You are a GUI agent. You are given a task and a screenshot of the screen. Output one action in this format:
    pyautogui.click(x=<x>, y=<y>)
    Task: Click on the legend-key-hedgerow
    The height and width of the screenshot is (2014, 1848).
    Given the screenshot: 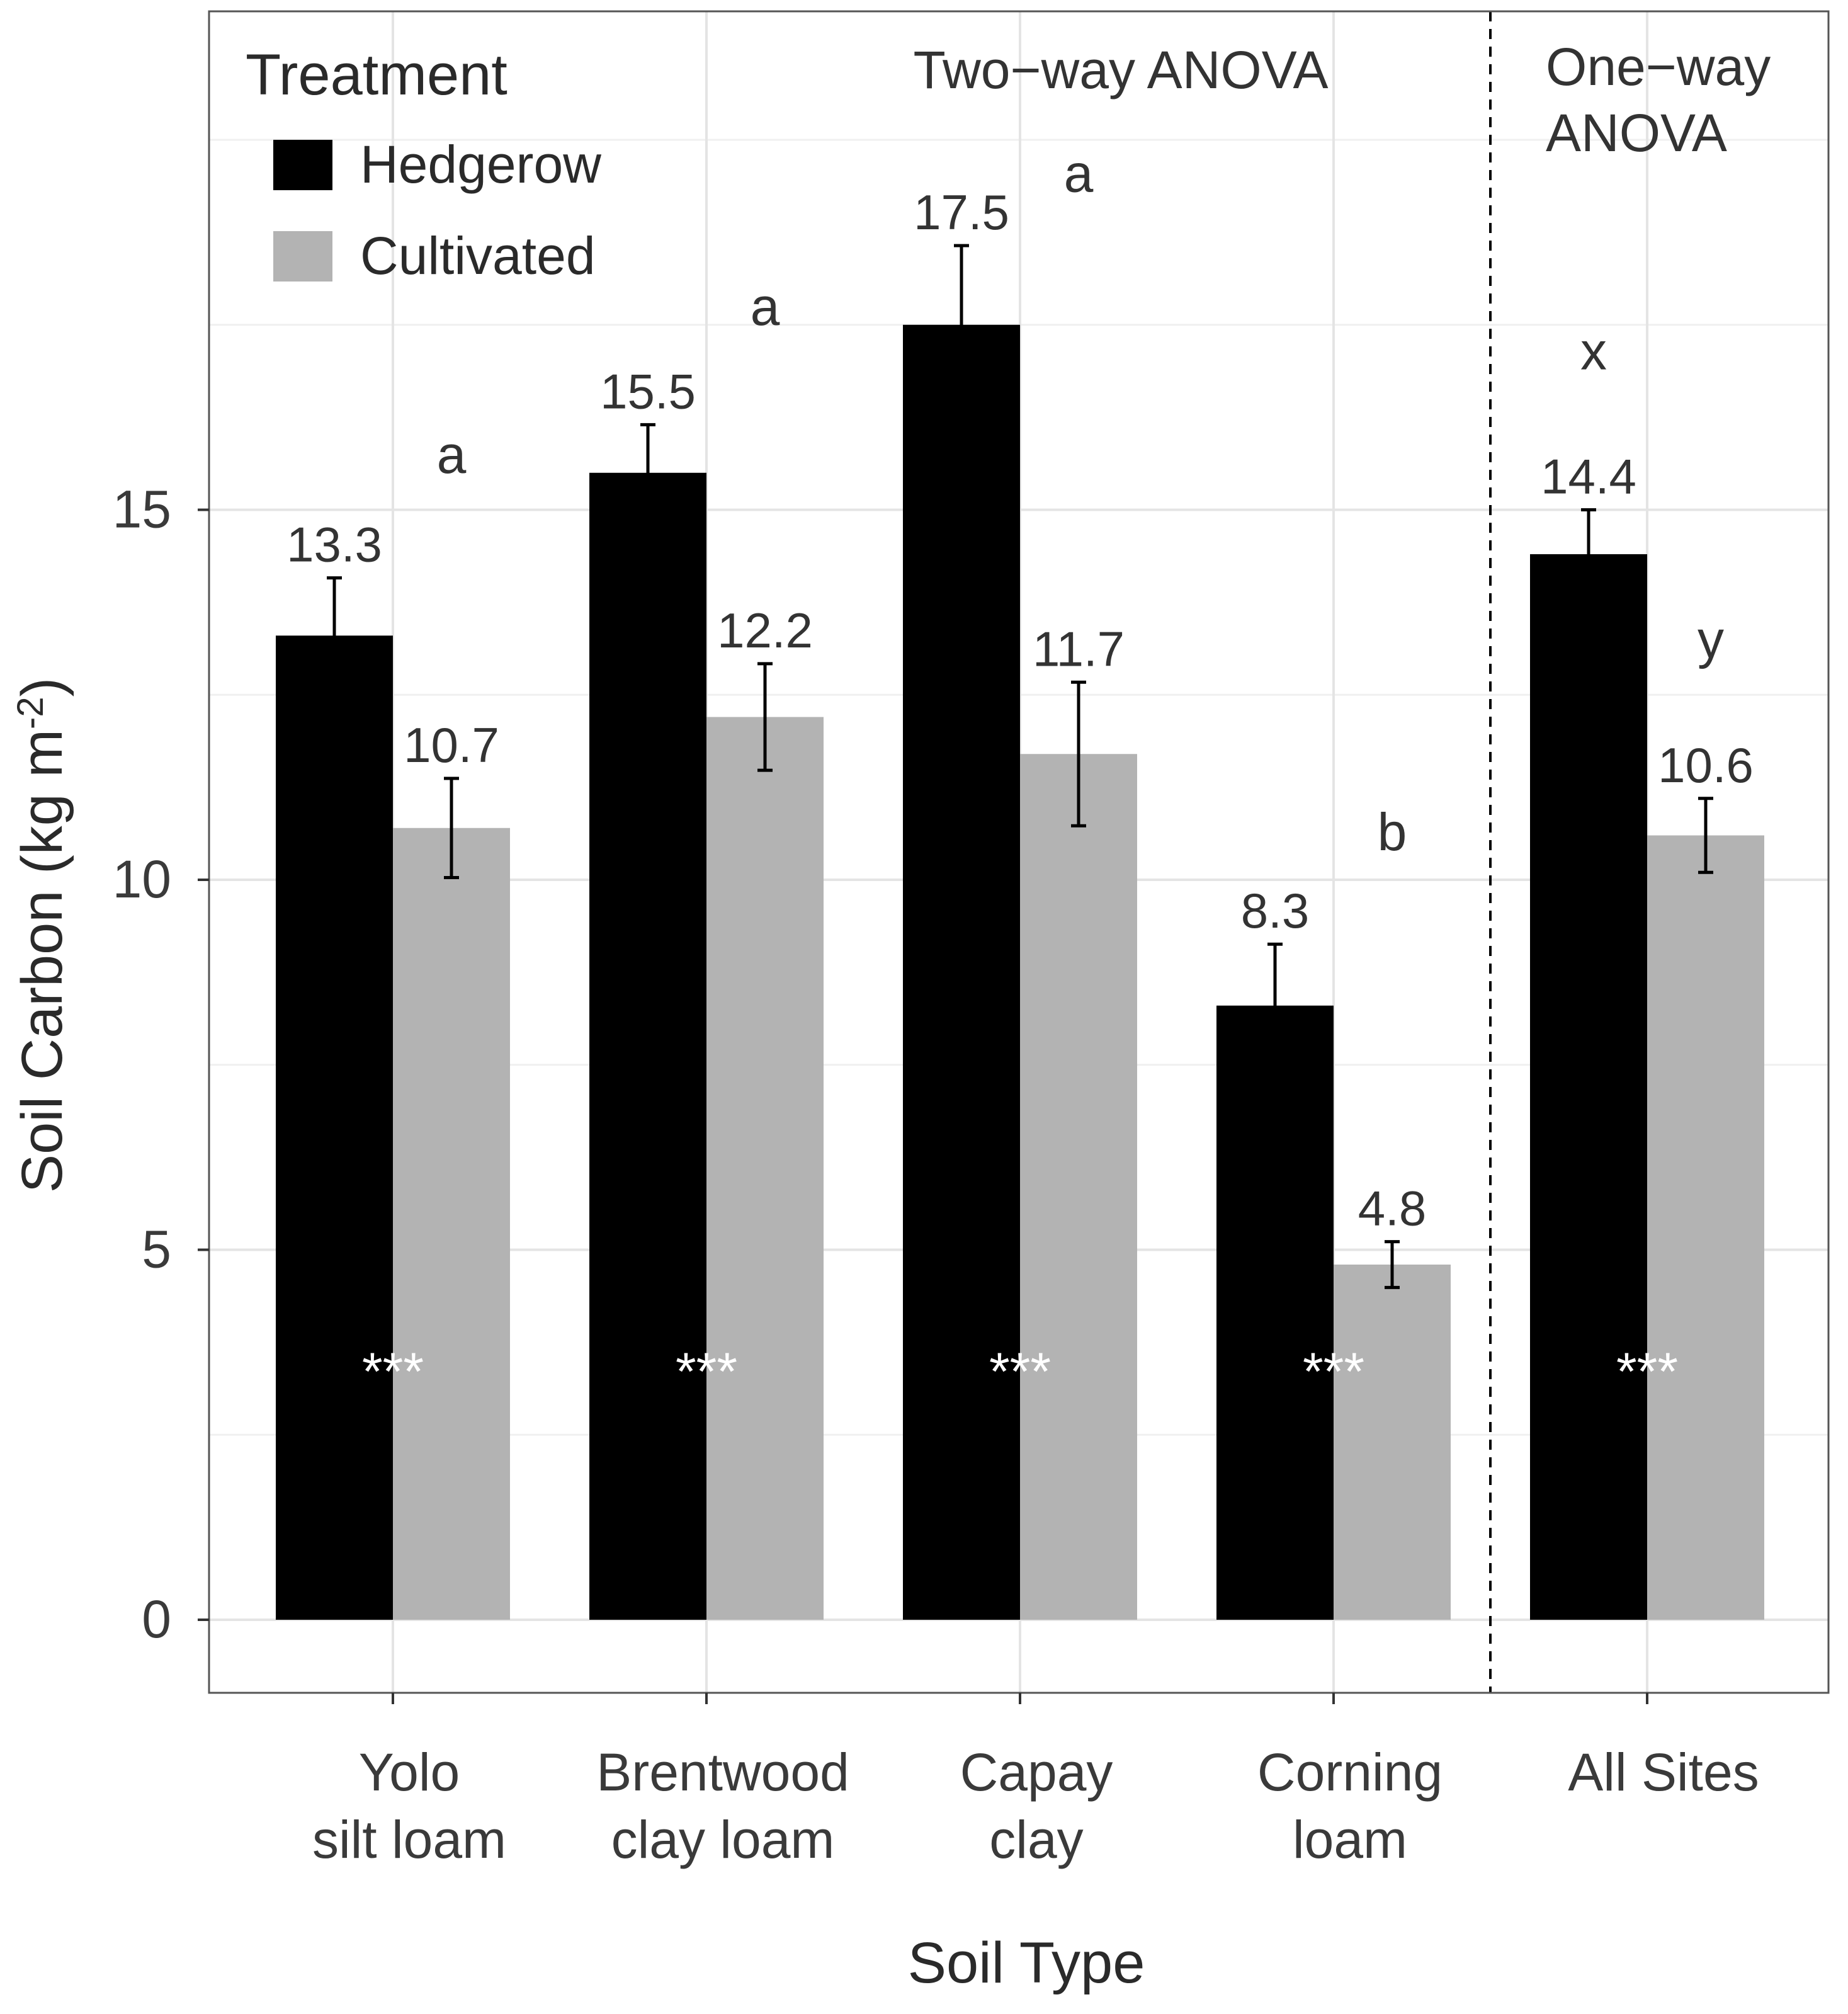 What is the action you would take?
    pyautogui.click(x=302, y=165)
    